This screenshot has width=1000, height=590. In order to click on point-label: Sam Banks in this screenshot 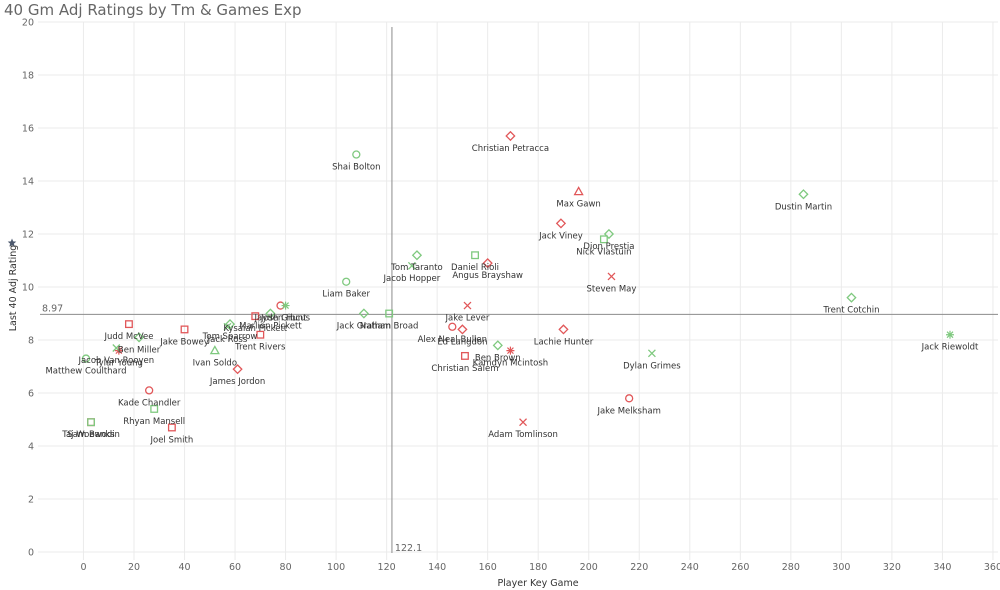, I will do `click(91, 435)`.